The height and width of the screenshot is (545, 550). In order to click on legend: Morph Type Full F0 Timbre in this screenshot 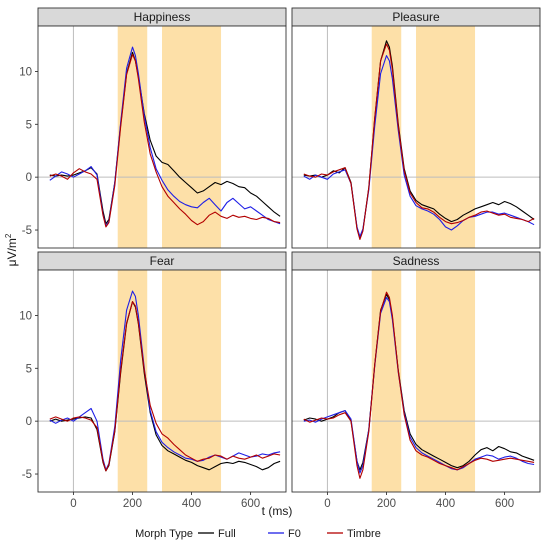, I will do `click(258, 534)`.